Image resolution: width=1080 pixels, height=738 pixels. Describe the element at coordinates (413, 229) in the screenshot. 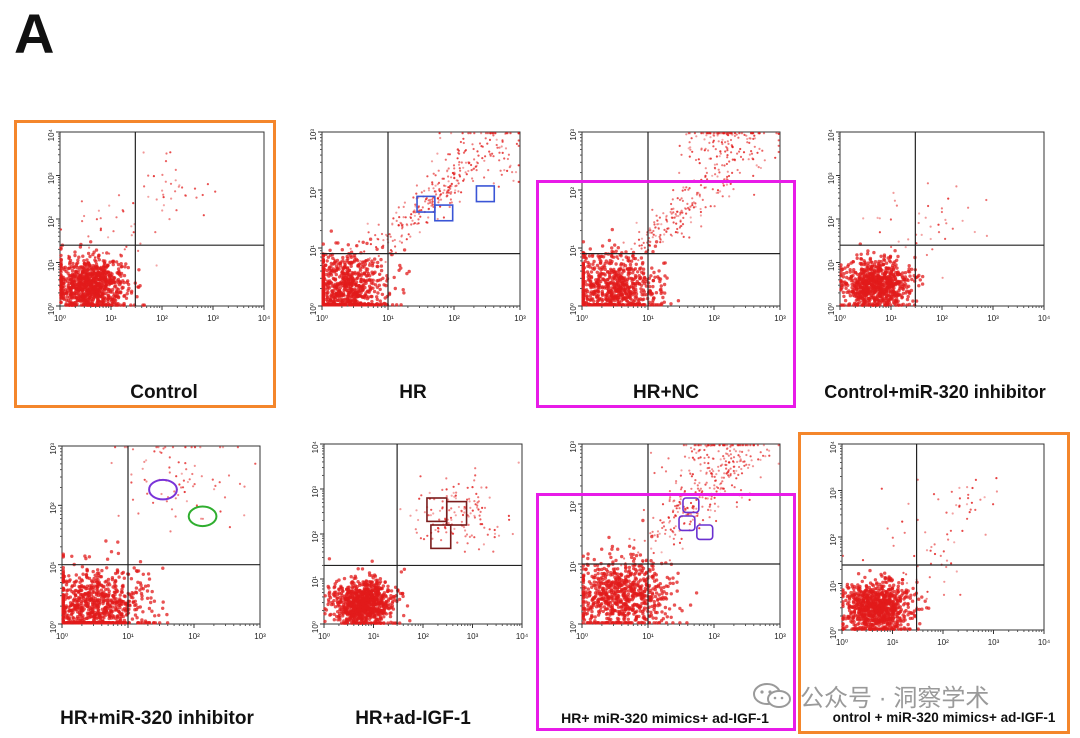

I see `scatter-plot-hr: 10⁰ 10¹ 10² 10³ 10⁰ 10¹ 10² 10³` at that location.